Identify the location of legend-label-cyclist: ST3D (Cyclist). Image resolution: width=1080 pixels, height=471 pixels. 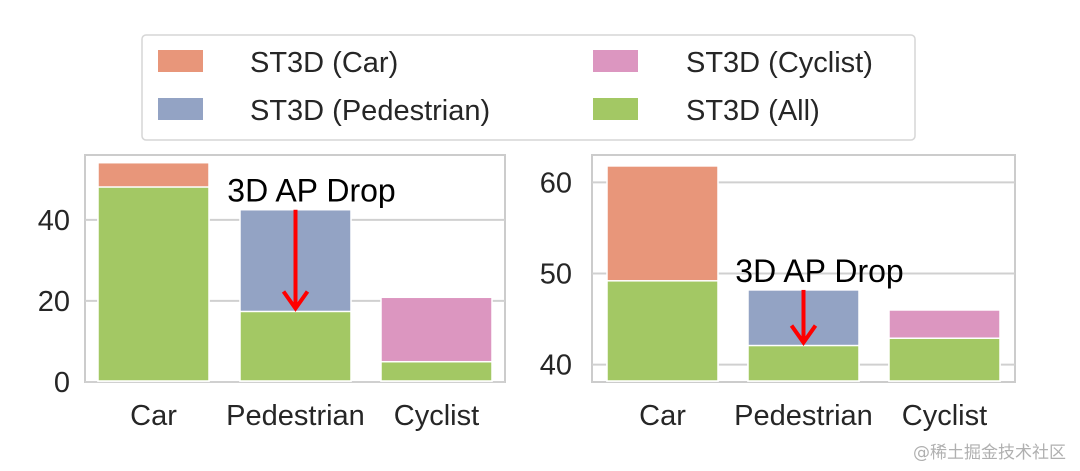
(779, 63).